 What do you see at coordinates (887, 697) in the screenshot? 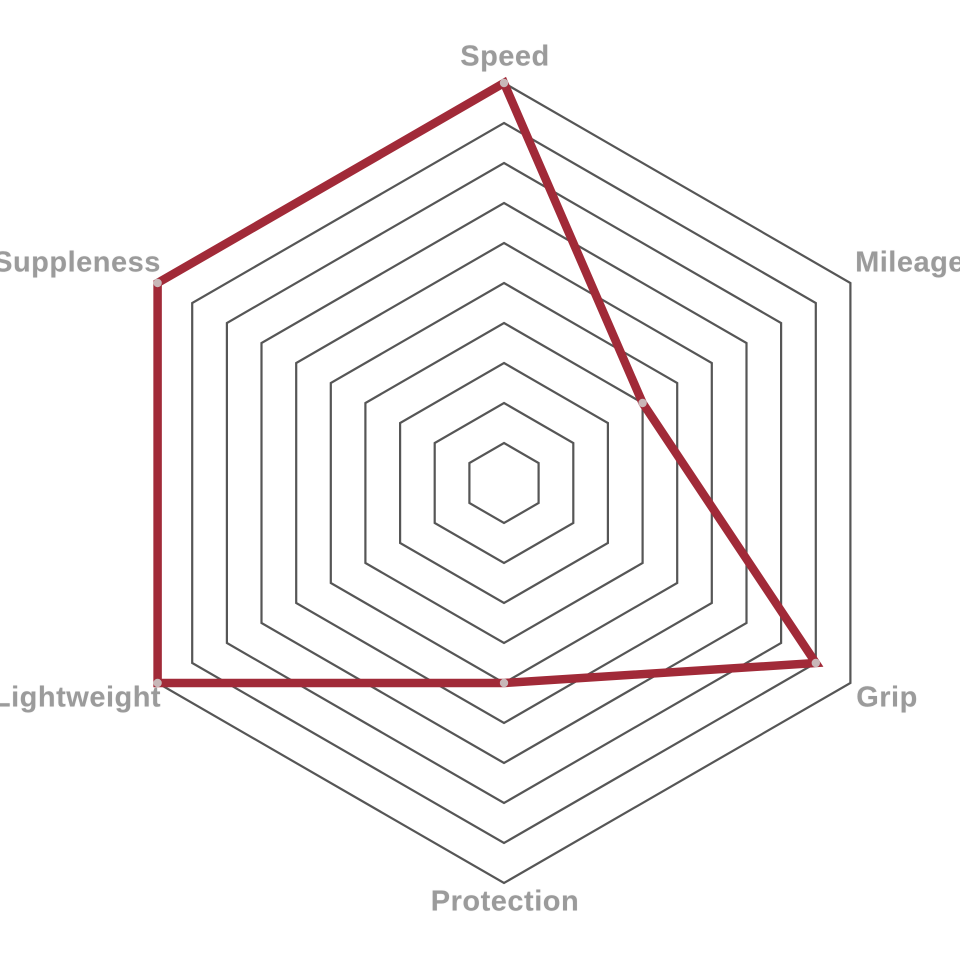
I see `axis-label-grip: Grip` at bounding box center [887, 697].